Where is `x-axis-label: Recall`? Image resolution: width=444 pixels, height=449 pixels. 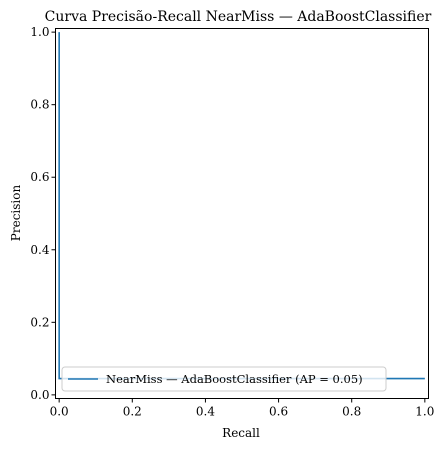
x-axis-label: Recall is located at coordinates (241, 433).